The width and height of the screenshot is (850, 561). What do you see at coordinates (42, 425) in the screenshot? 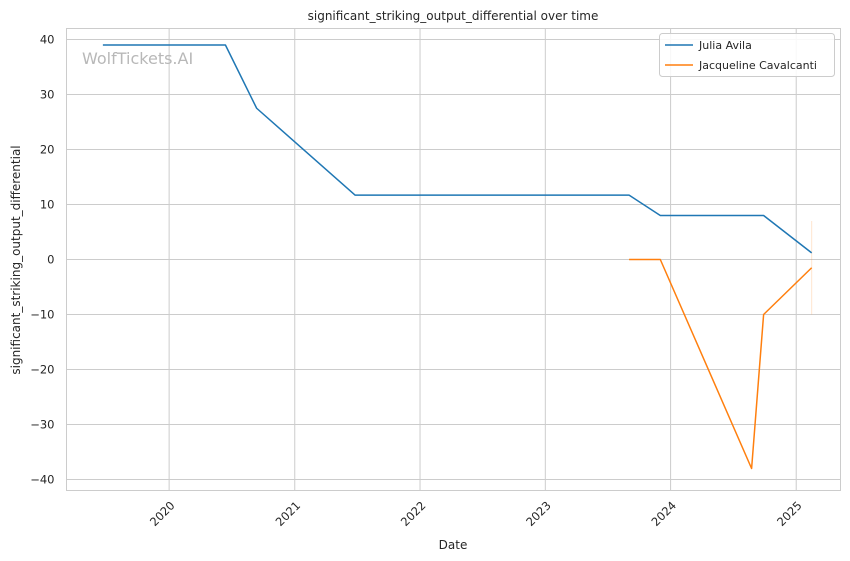
I see `y-tick-label: −30` at bounding box center [42, 425].